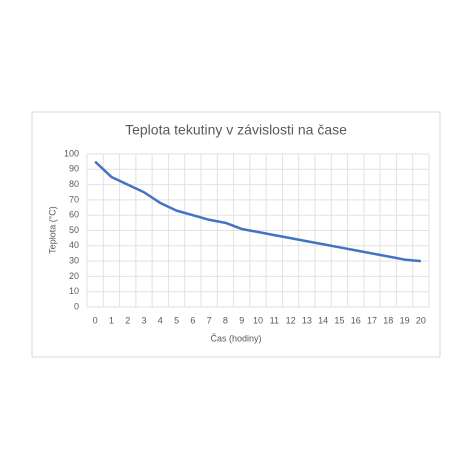 The width and height of the screenshot is (470, 470). I want to click on x-tick-label: 18, so click(388, 320).